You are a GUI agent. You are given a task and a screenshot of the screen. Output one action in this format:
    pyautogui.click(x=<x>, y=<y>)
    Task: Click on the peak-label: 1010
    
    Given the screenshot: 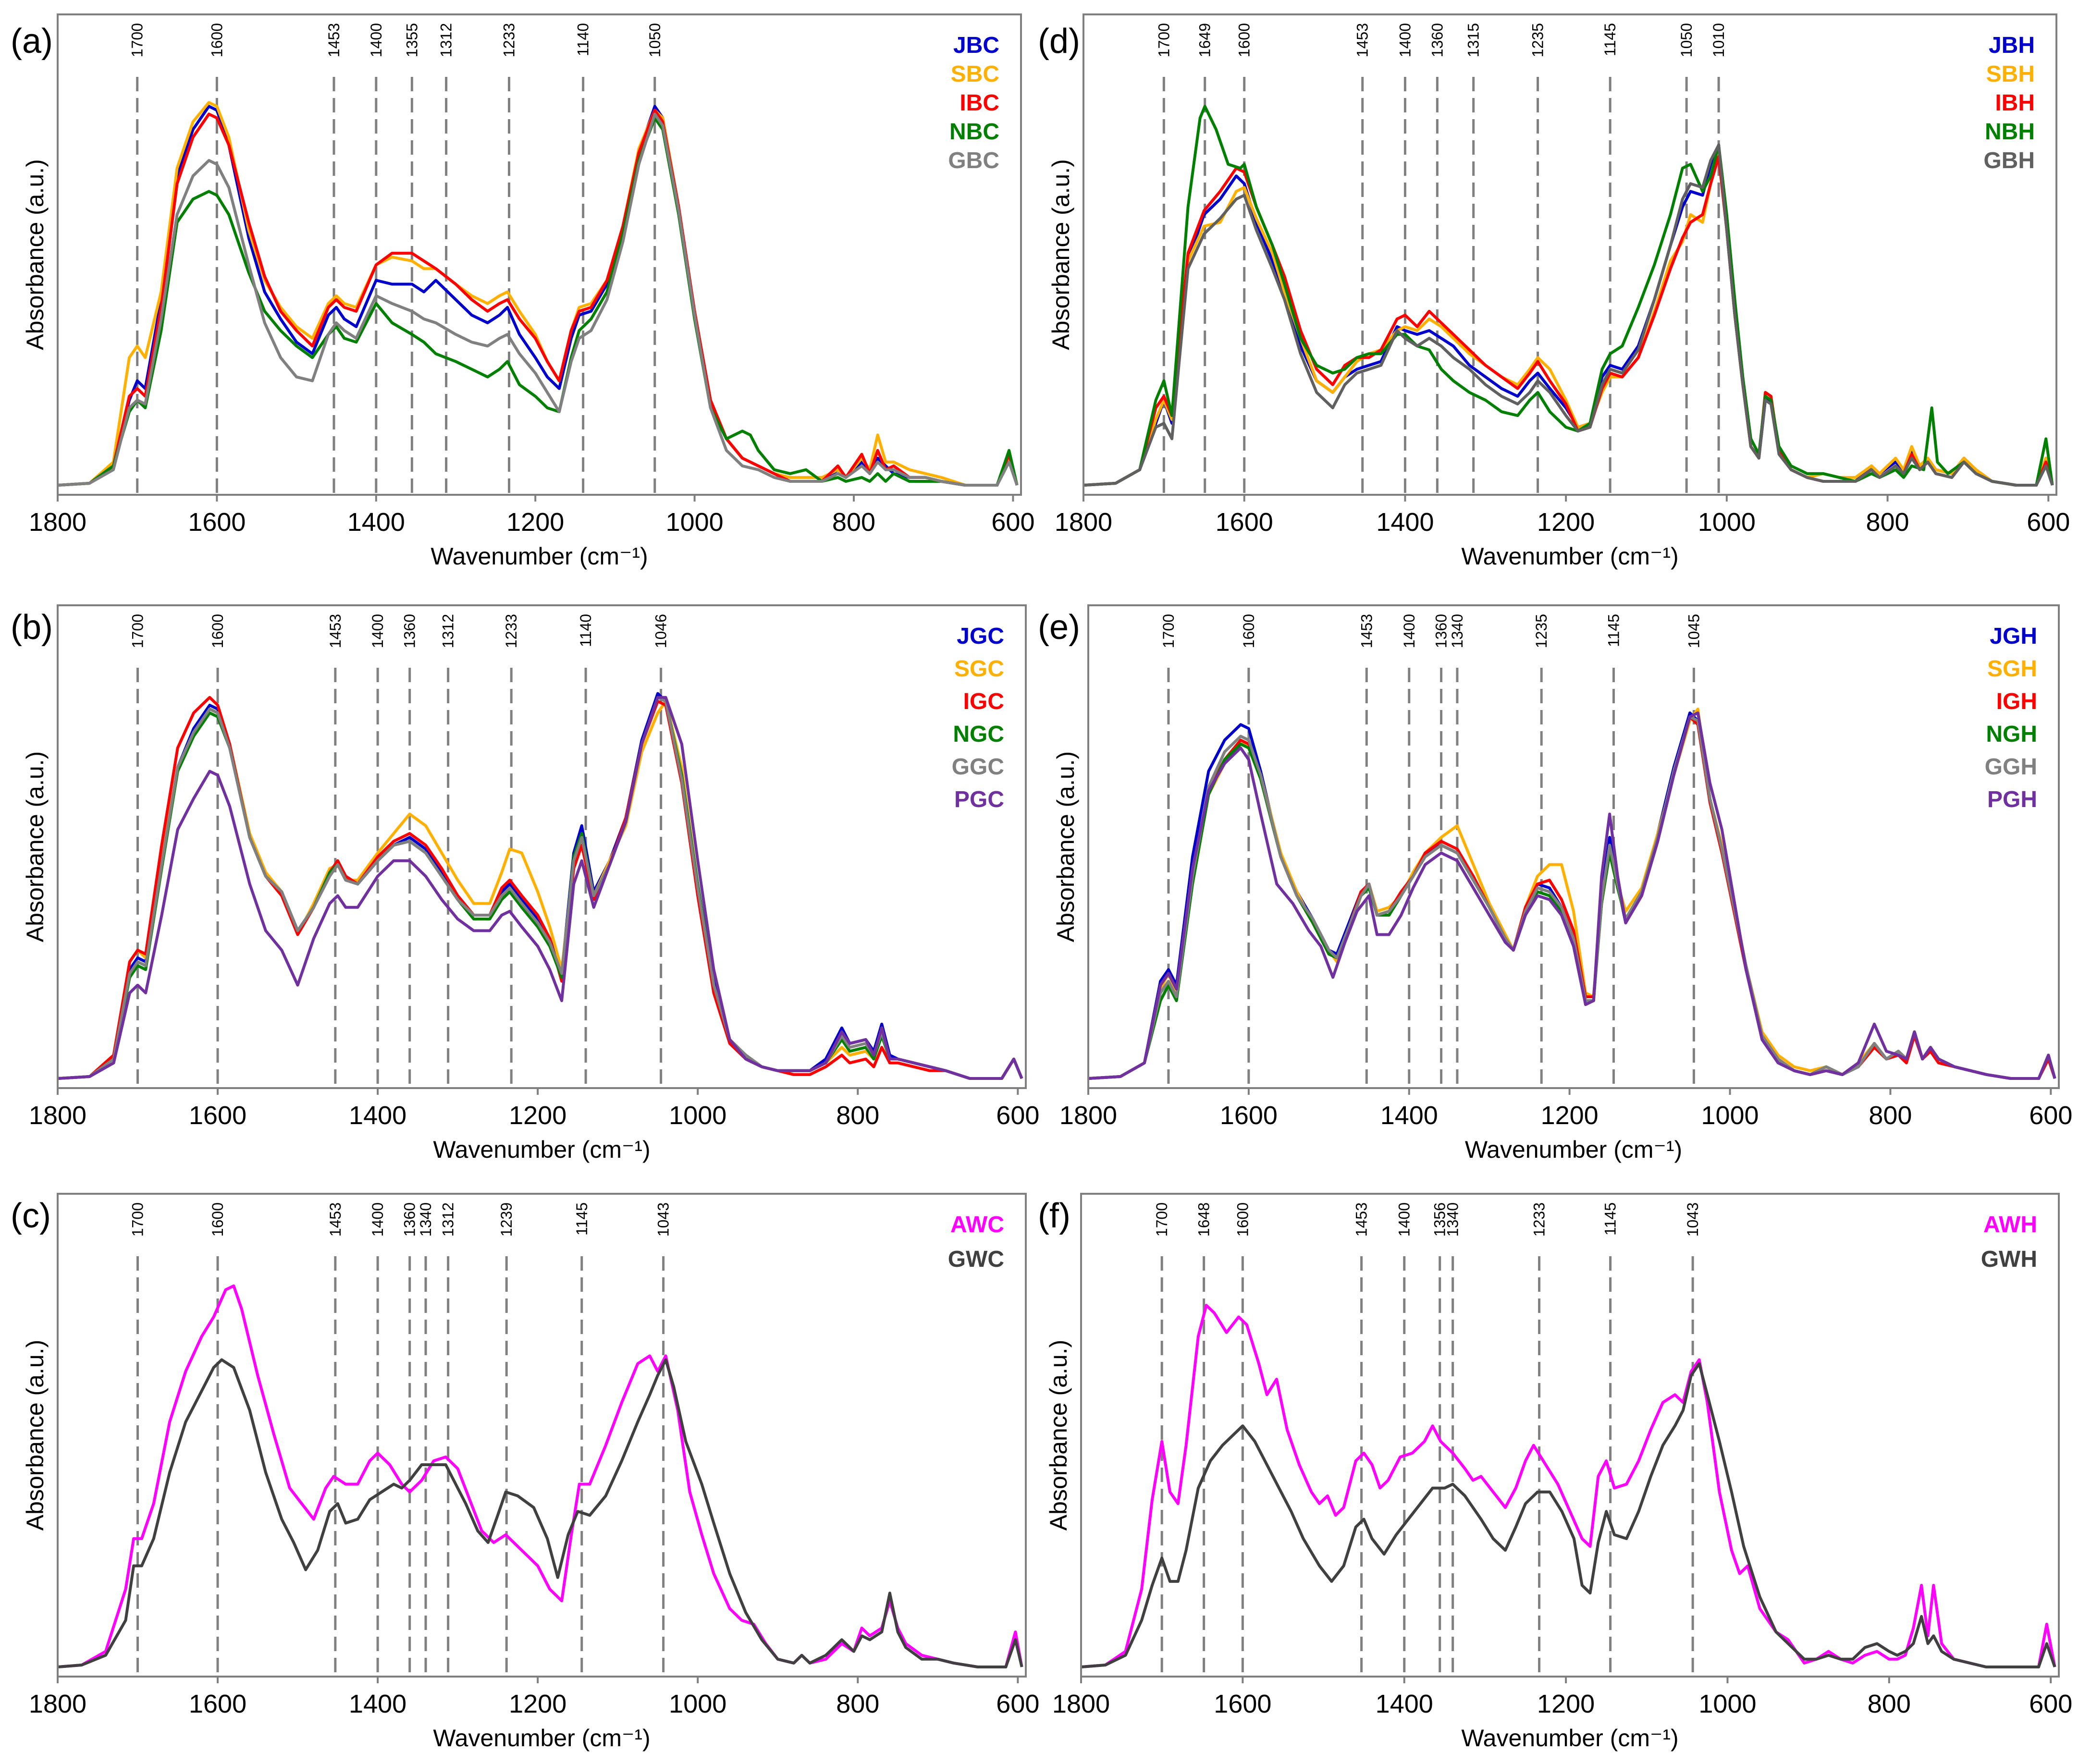 What is the action you would take?
    pyautogui.click(x=1718, y=40)
    